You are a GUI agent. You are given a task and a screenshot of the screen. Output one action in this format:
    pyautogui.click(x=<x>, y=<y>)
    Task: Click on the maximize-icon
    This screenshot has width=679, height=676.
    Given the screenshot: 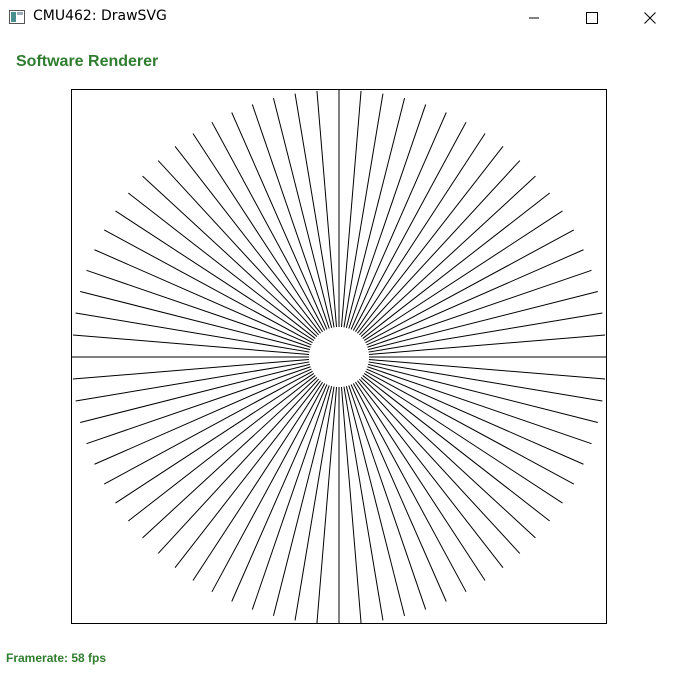 What is the action you would take?
    pyautogui.click(x=592, y=18)
    